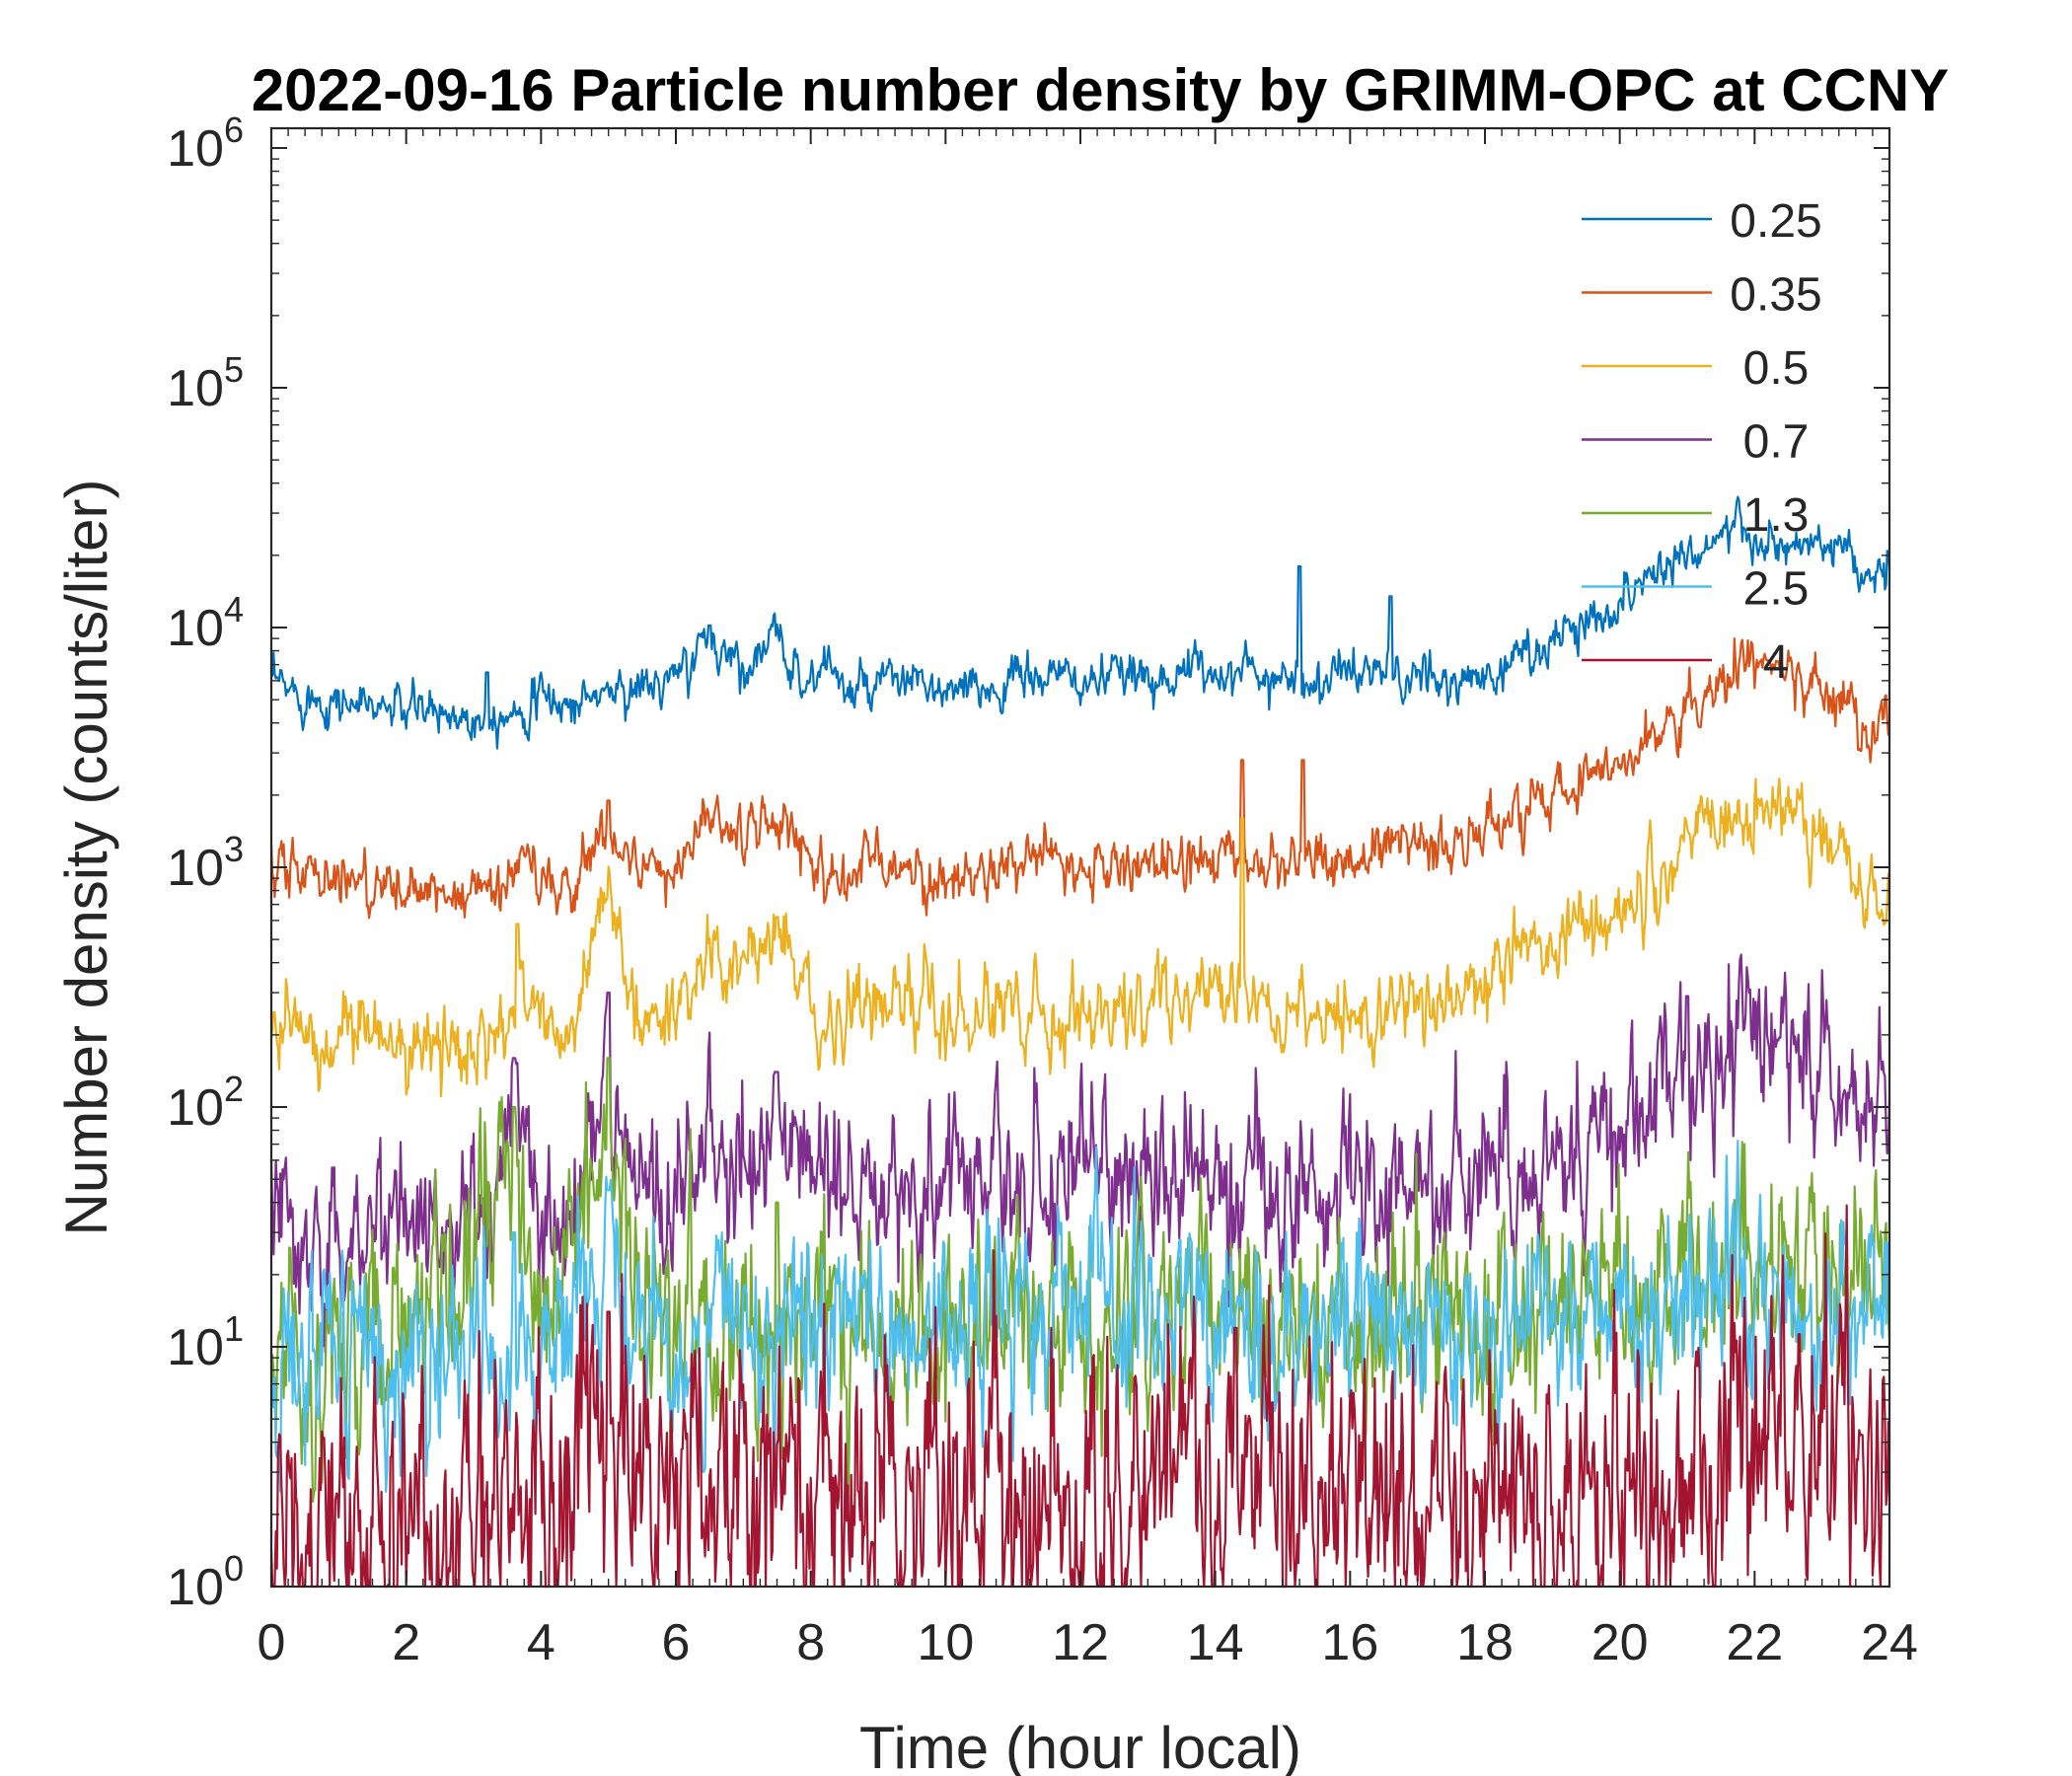 Image resolution: width=2072 pixels, height=1776 pixels. What do you see at coordinates (1485, 1643) in the screenshot?
I see `x-tick-label: 18` at bounding box center [1485, 1643].